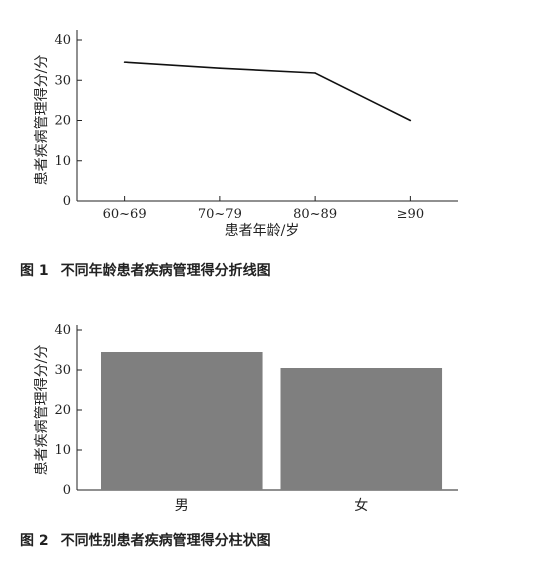 The height and width of the screenshot is (568, 554). Describe the element at coordinates (62, 370) in the screenshot. I see `chart2-ytick-label: 30` at that location.